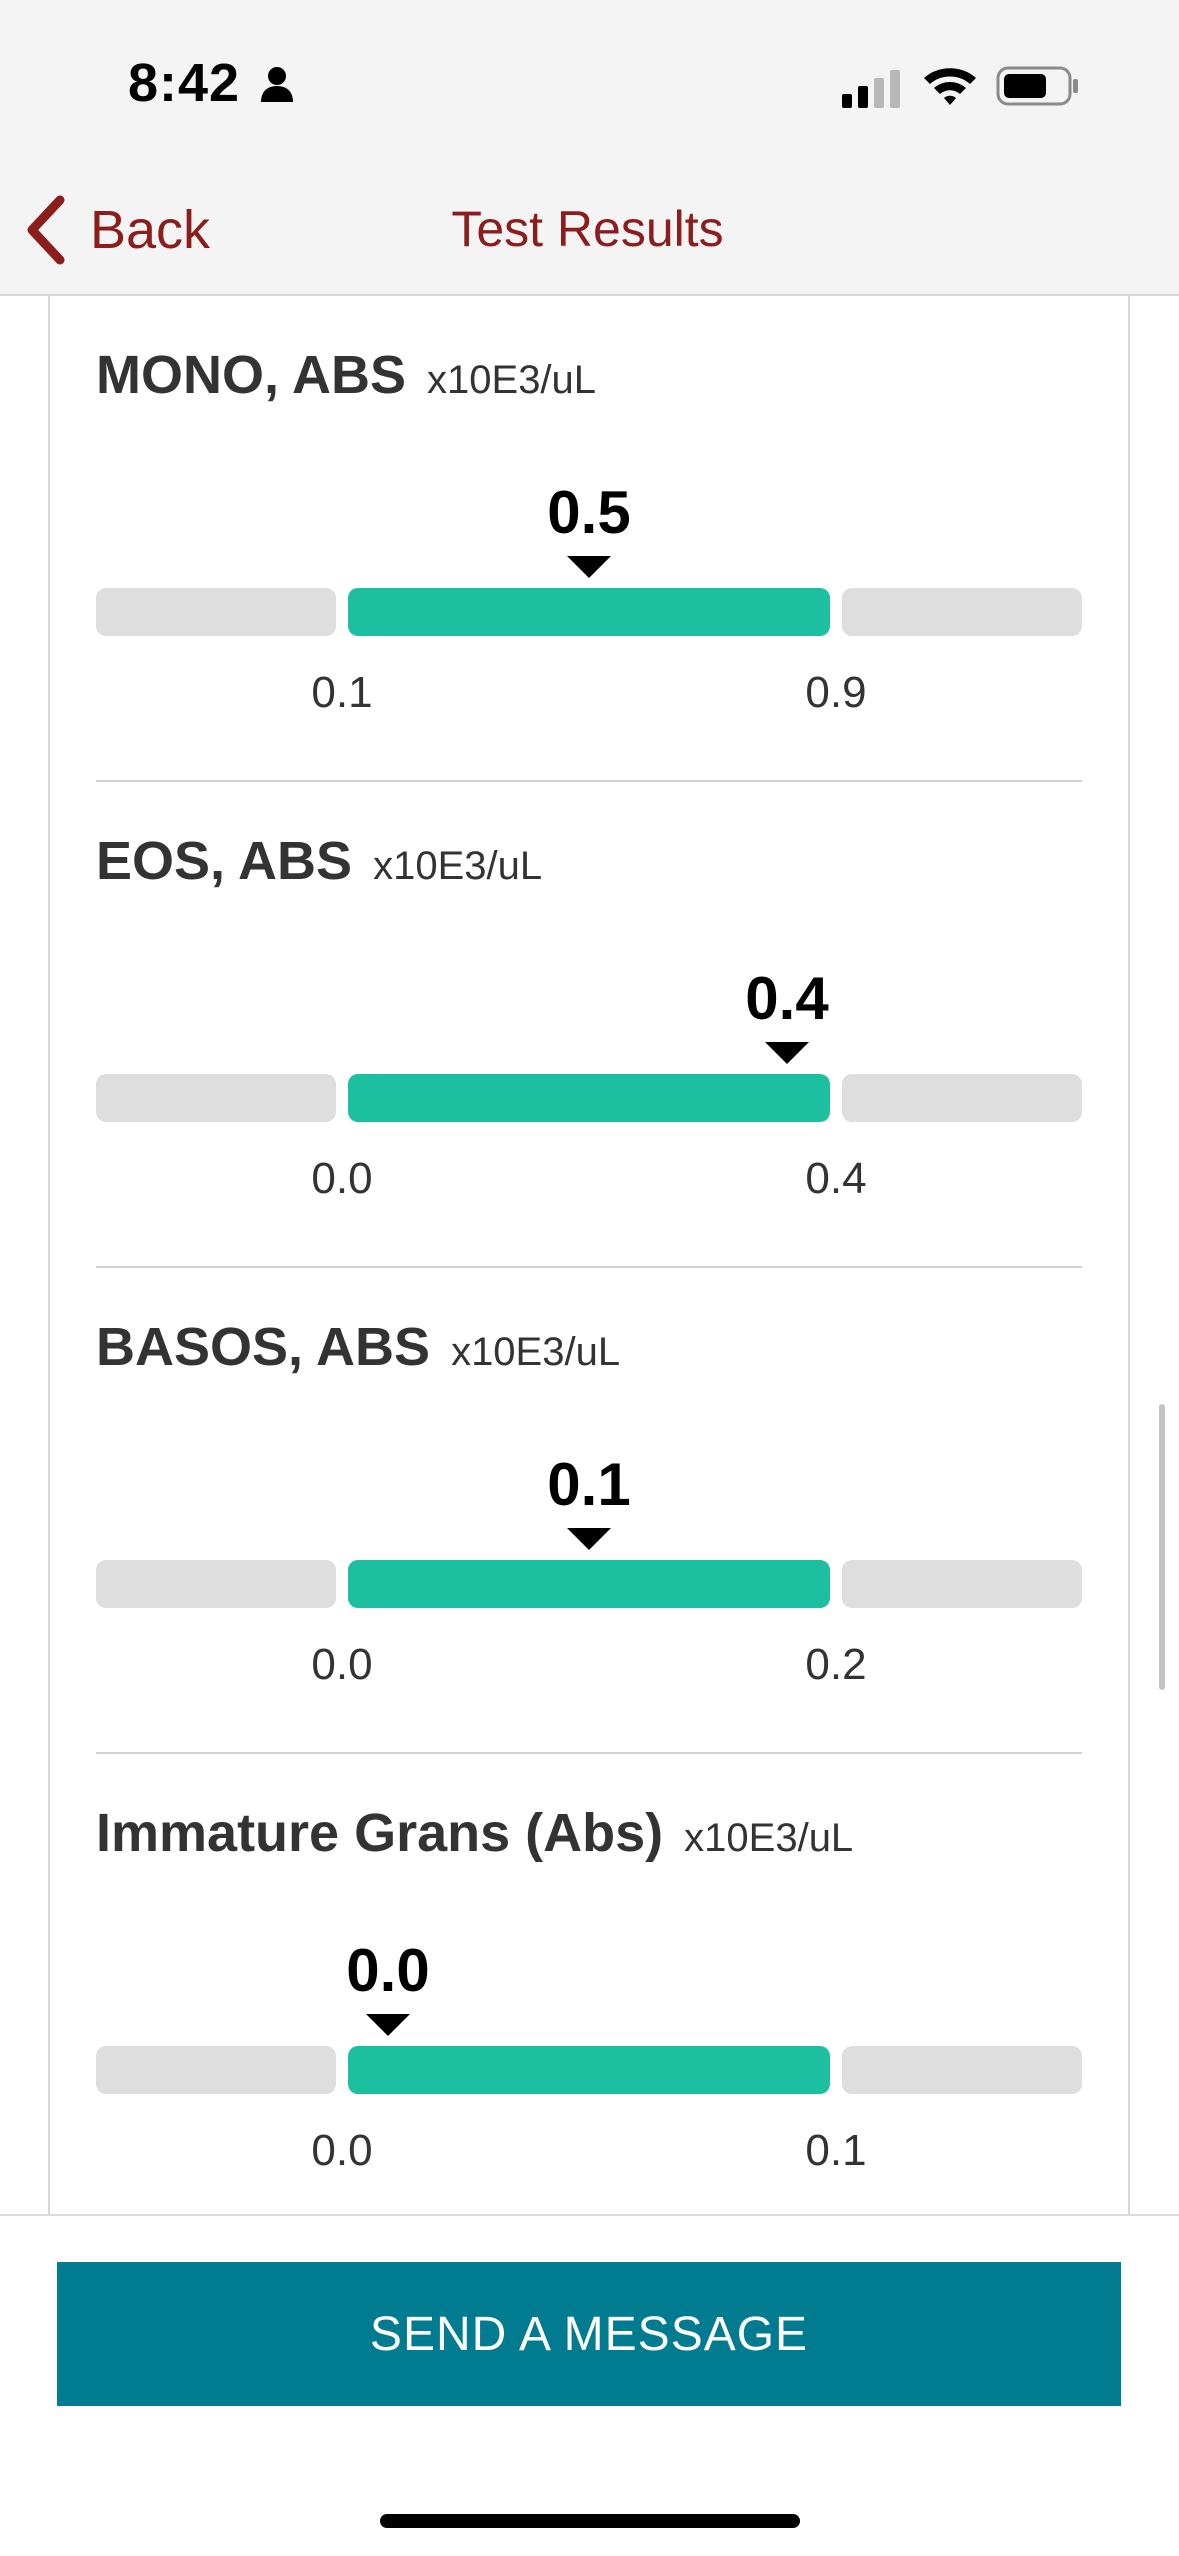  I want to click on back-button: Back, so click(117, 230).